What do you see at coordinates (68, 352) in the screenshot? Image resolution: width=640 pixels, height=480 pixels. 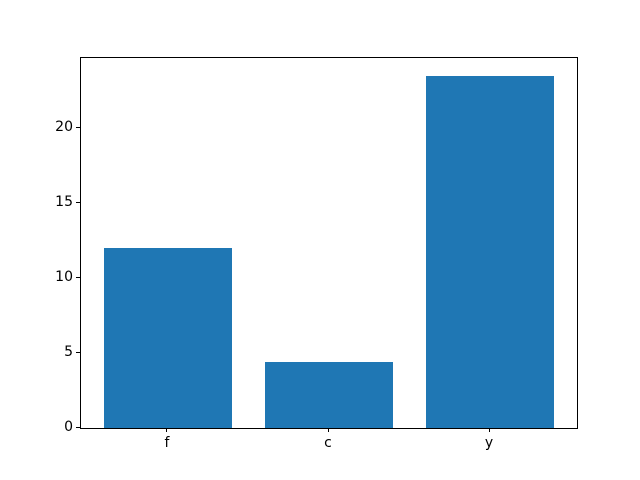 I see `y-tick-label: 5` at bounding box center [68, 352].